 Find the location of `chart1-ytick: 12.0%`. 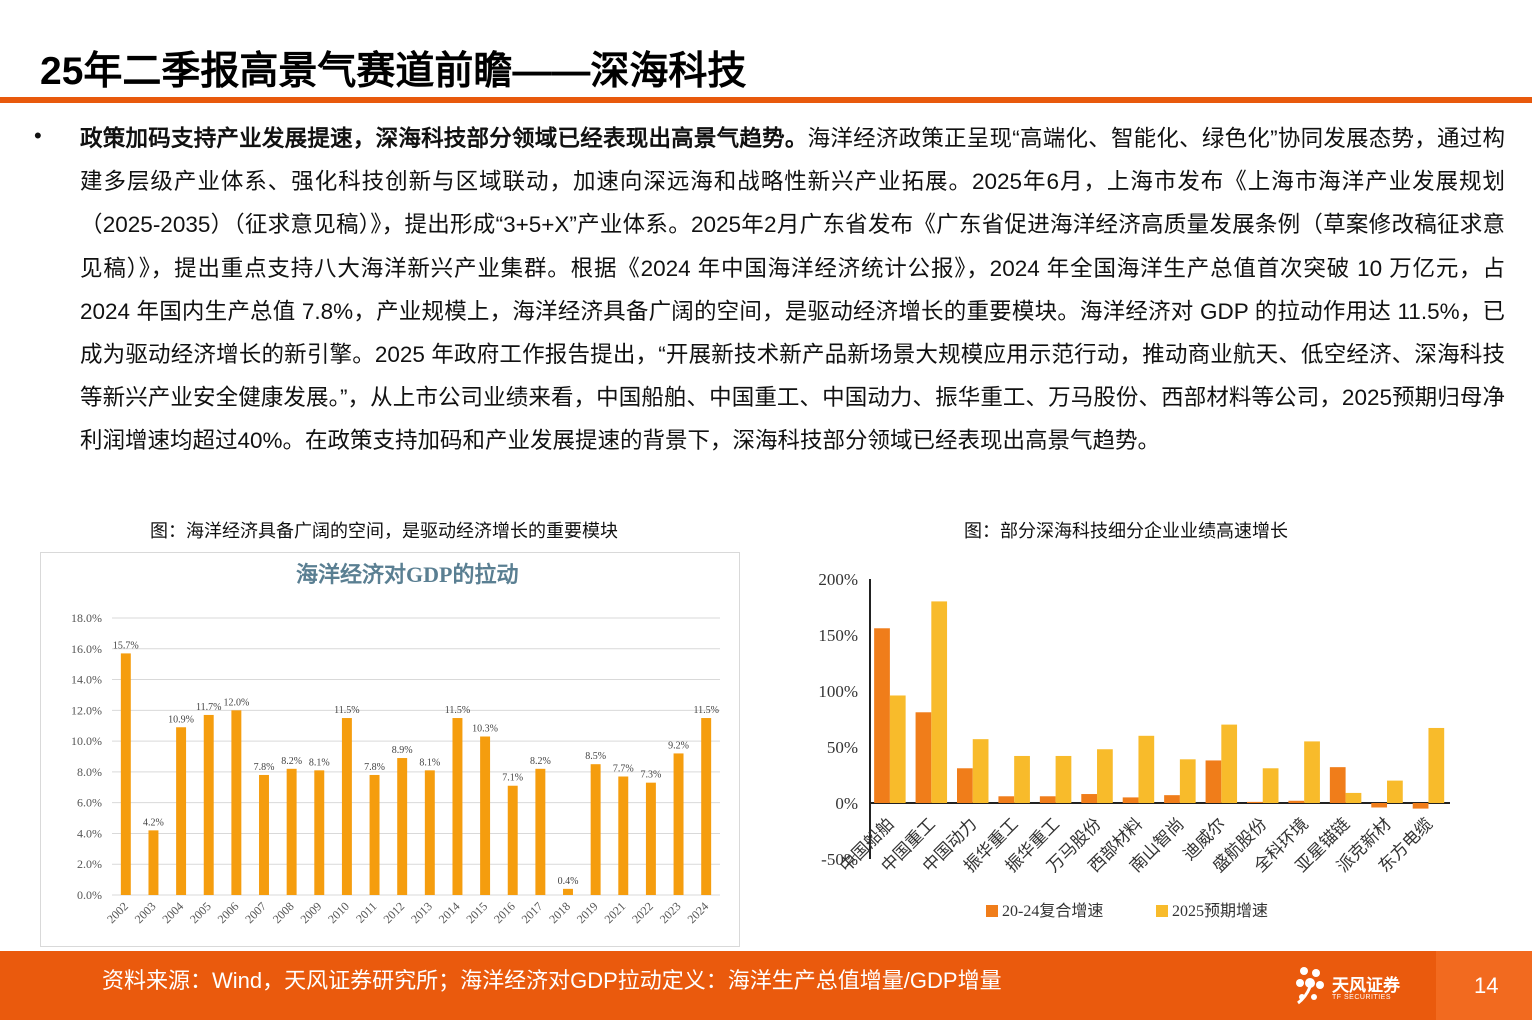

chart1-ytick: 12.0% is located at coordinates (86, 710).